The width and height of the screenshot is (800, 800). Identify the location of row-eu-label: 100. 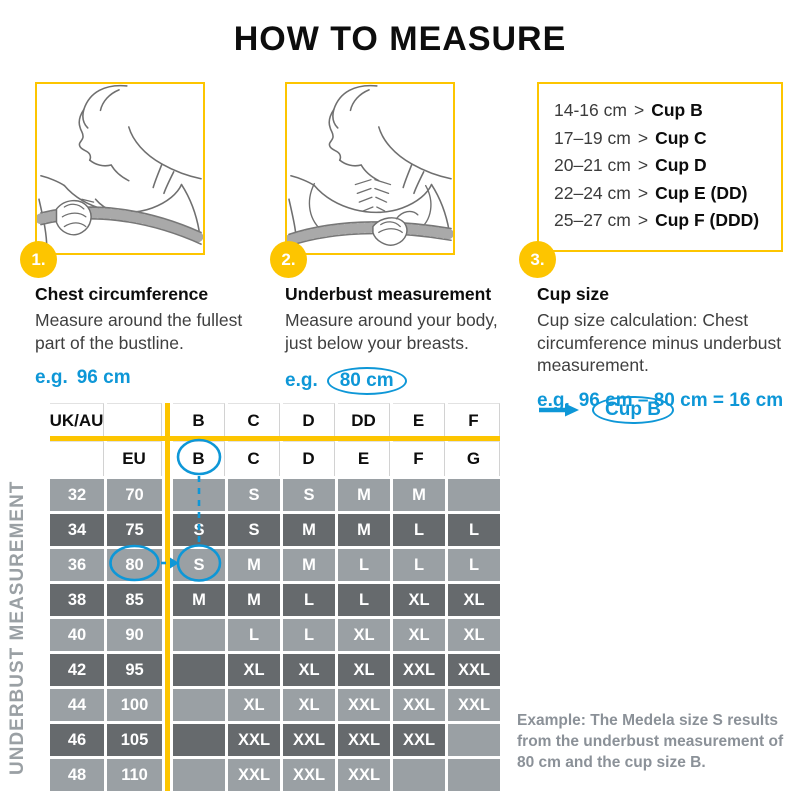
(134, 705).